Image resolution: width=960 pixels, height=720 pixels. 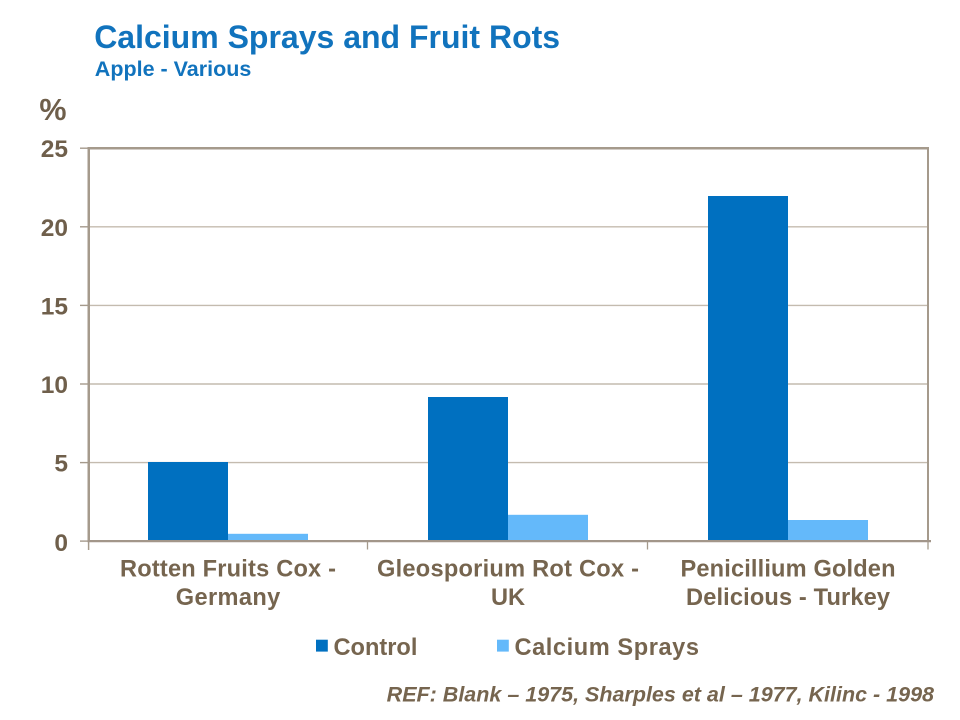 What do you see at coordinates (173, 69) in the screenshot?
I see `svg-text: Apple - Various` at bounding box center [173, 69].